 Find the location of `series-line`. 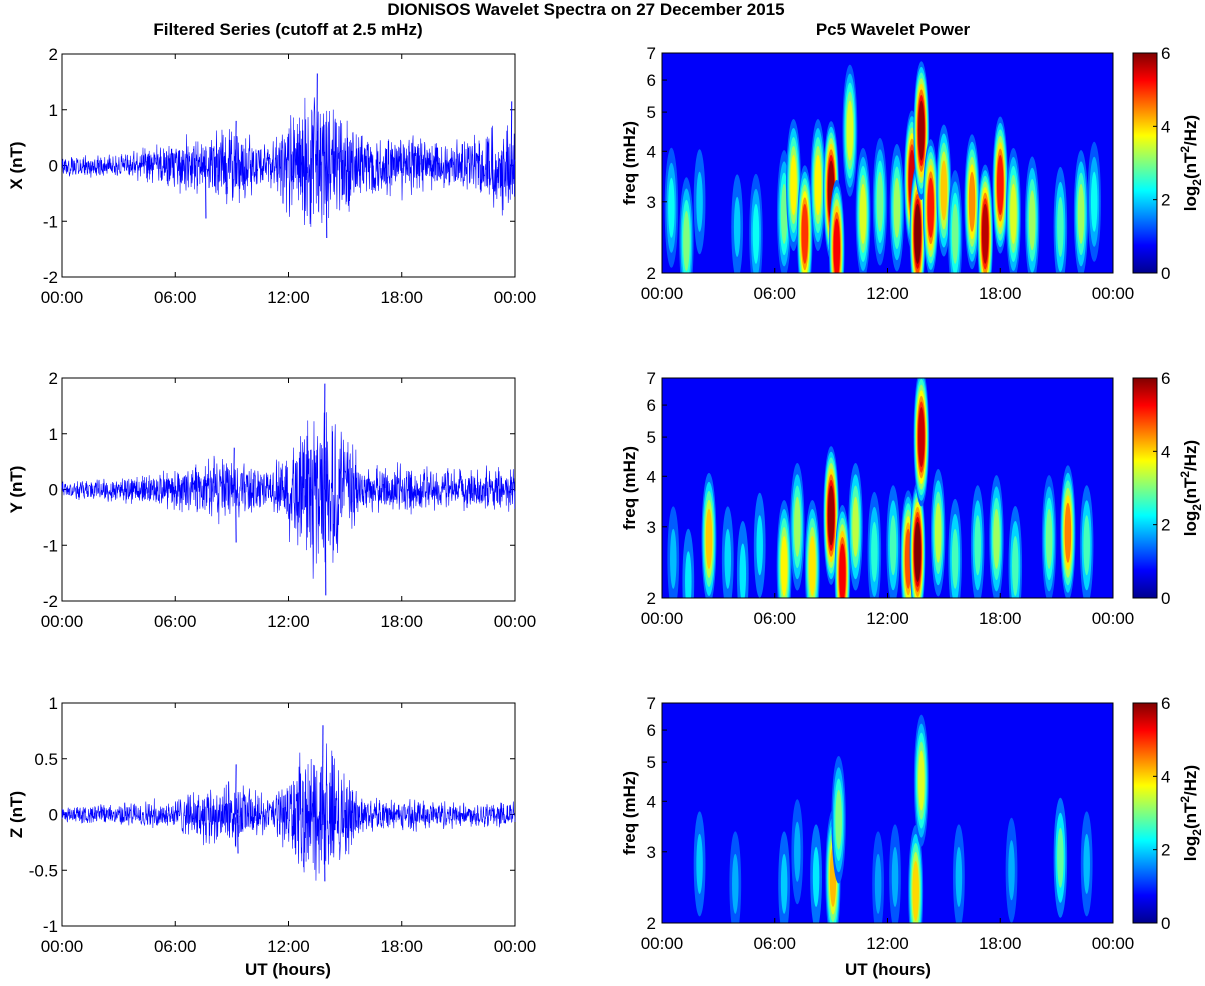

series-line is located at coordinates (288, 162).